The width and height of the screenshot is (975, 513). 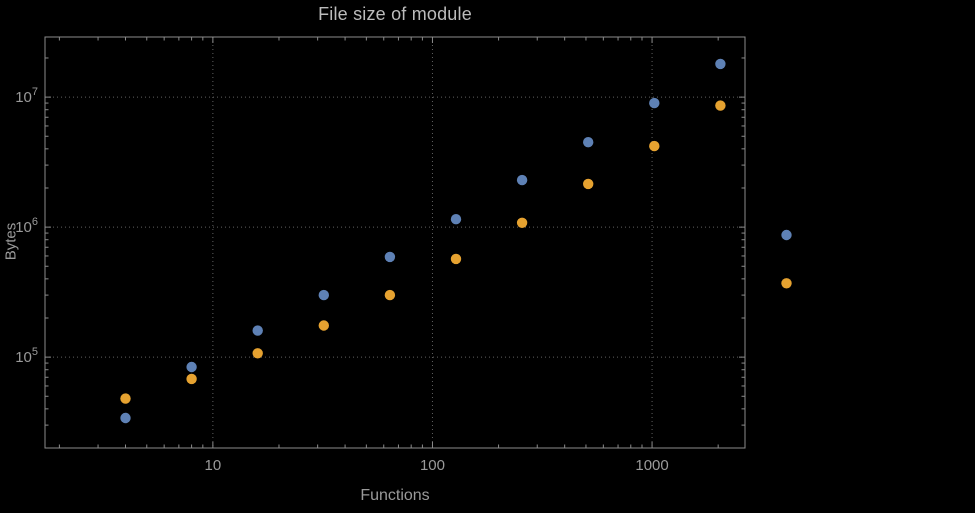 I want to click on y-tick-label: 10⁶, so click(x=26, y=226).